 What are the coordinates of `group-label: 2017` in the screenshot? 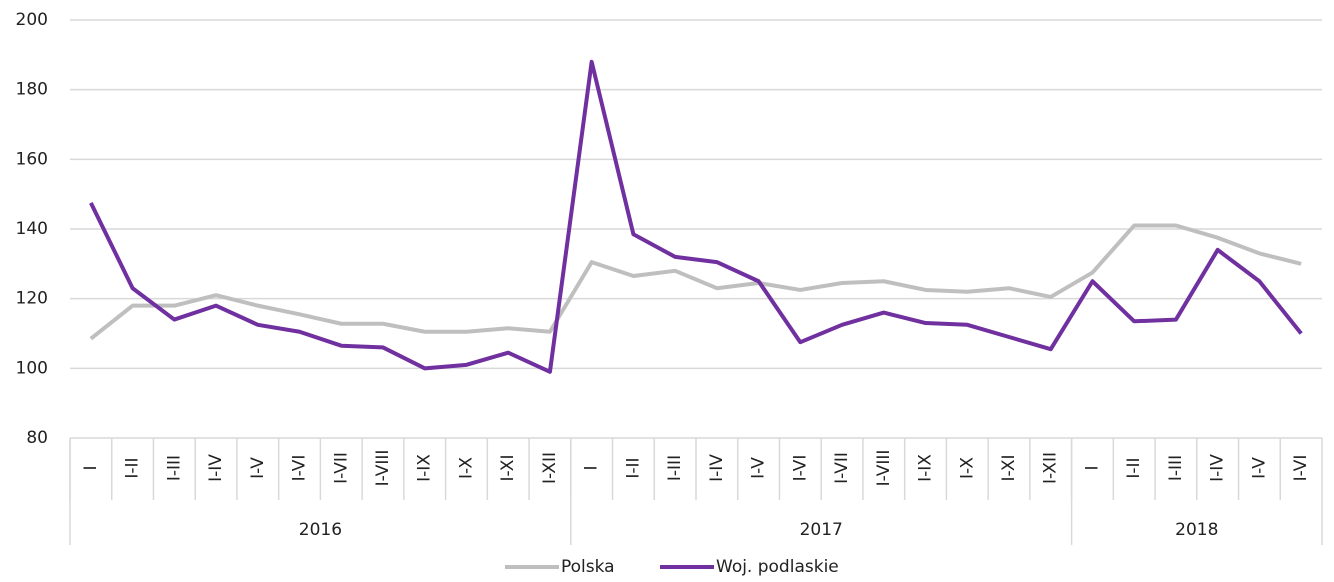 It's located at (821, 530).